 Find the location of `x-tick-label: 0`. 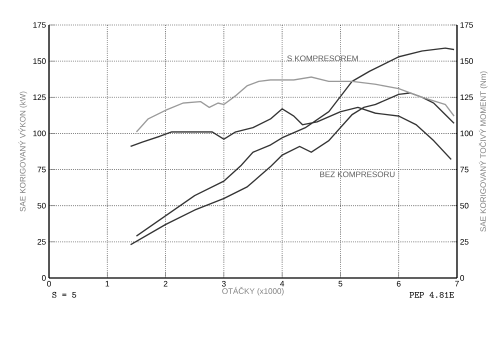

x-tick-label: 0 is located at coordinates (49, 283).